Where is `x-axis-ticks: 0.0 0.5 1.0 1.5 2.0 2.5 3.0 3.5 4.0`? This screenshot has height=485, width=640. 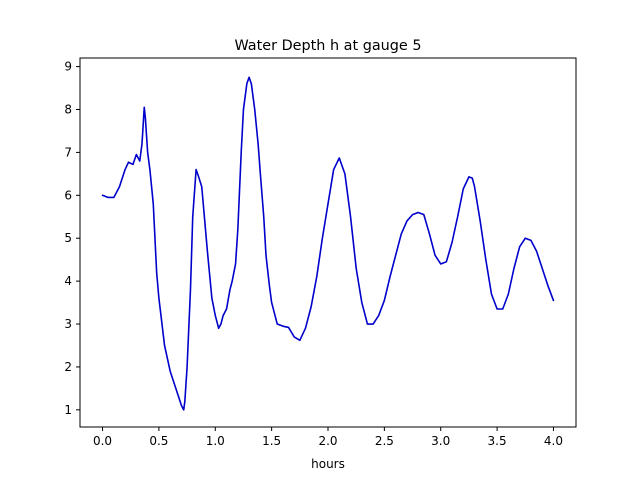
x-axis-ticks: 0.0 0.5 1.0 1.5 2.0 2.5 3.0 3.5 4.0 is located at coordinates (328, 437).